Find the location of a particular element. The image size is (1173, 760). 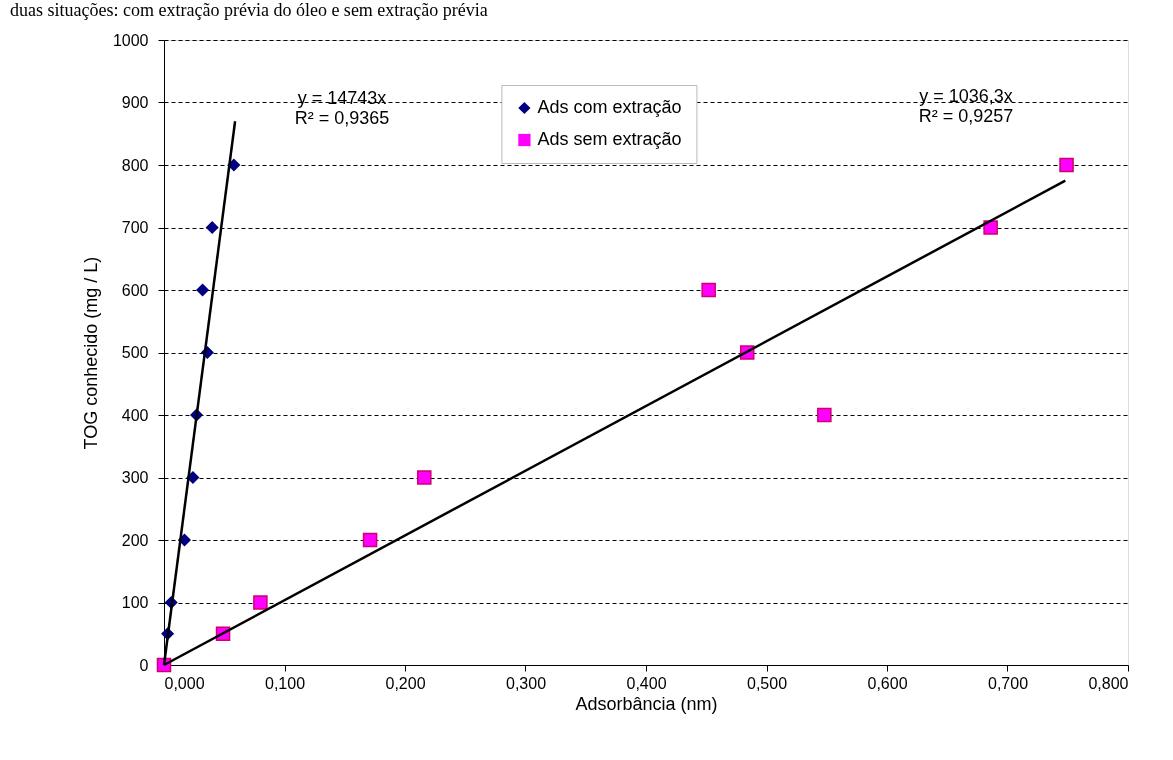

x-tick-label: 0,700 is located at coordinates (1008, 683).